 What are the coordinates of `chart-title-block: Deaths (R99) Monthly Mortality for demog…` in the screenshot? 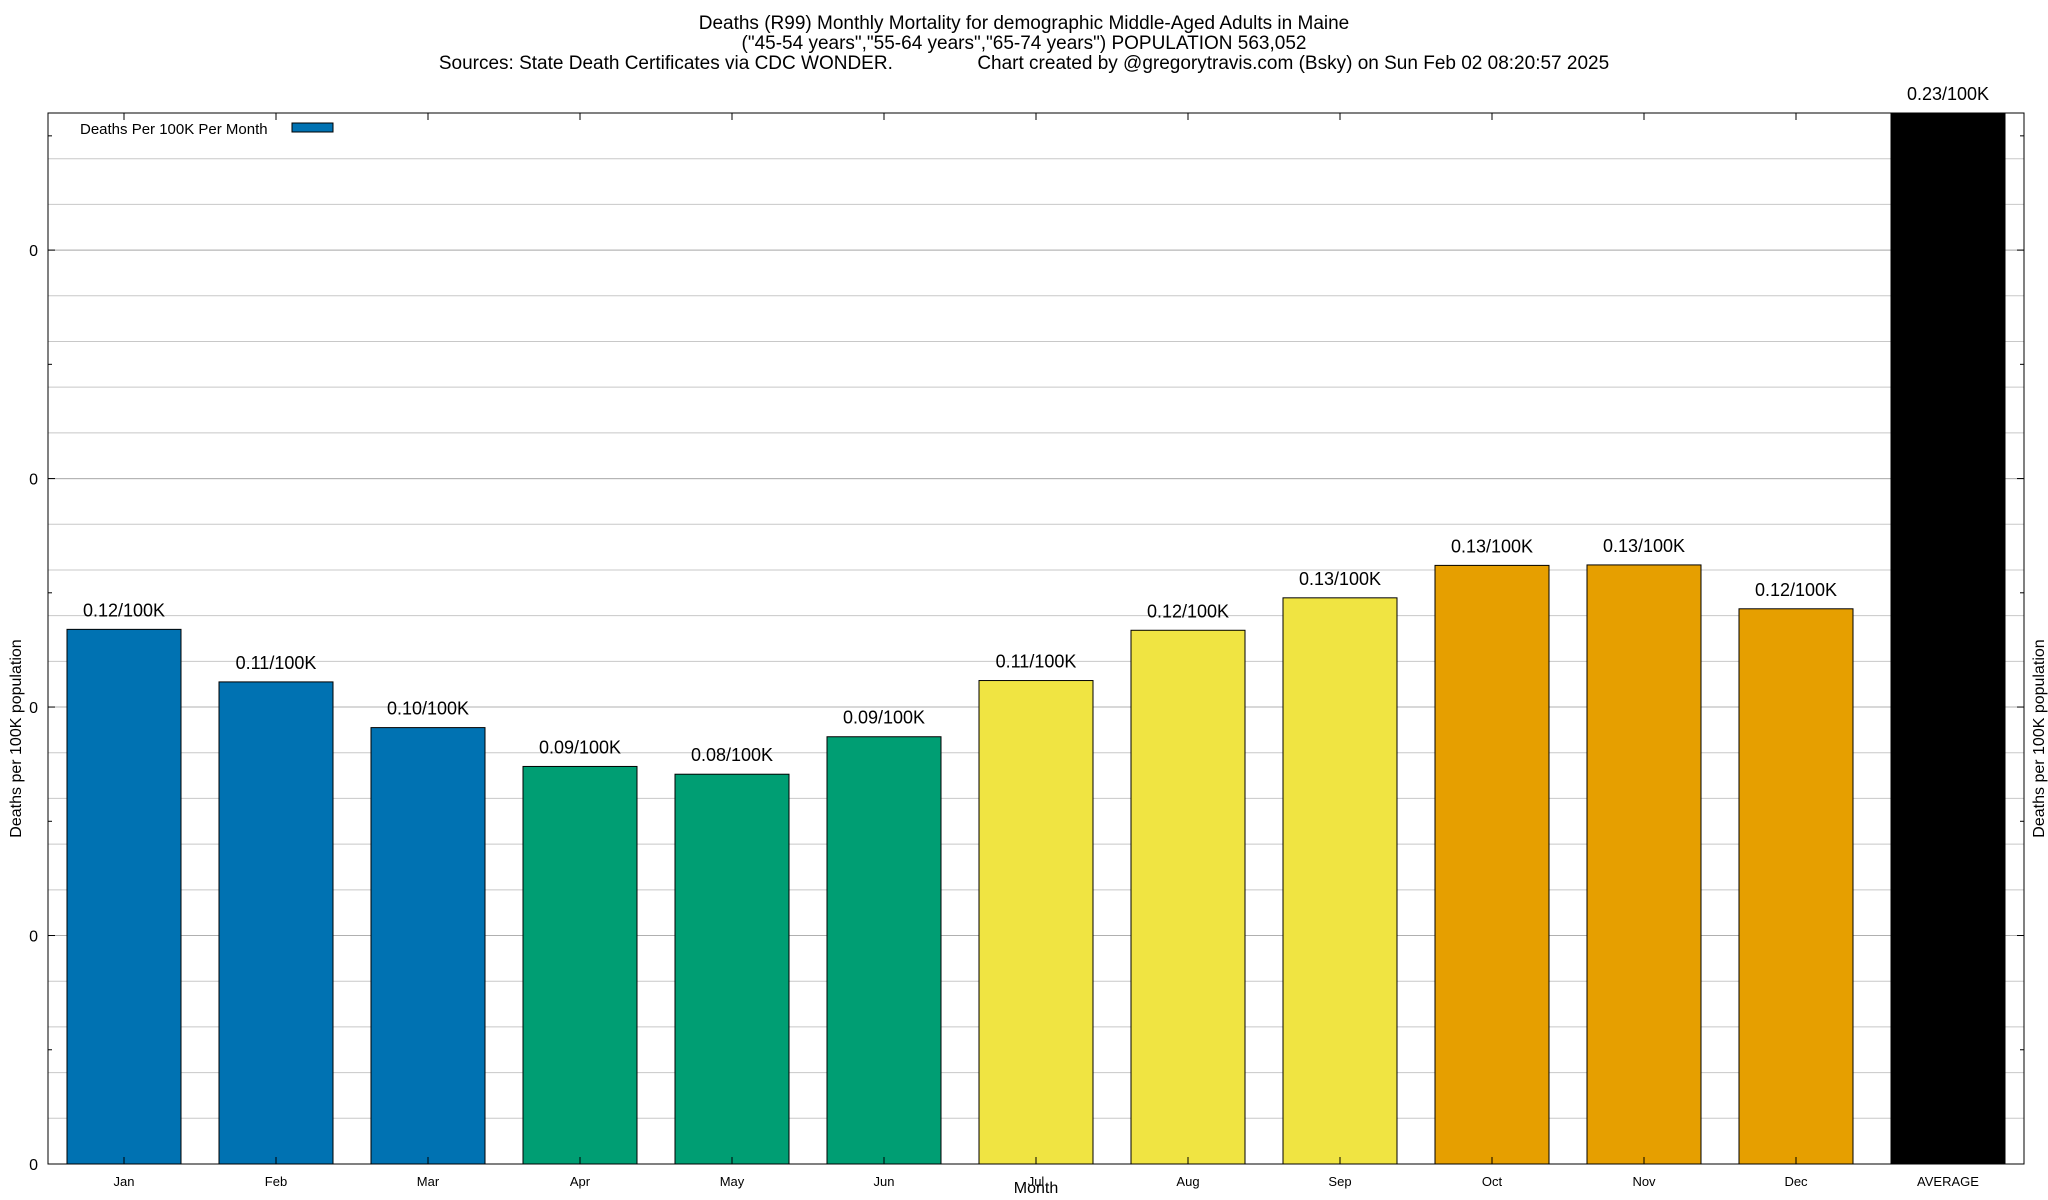 It's located at (1024, 44).